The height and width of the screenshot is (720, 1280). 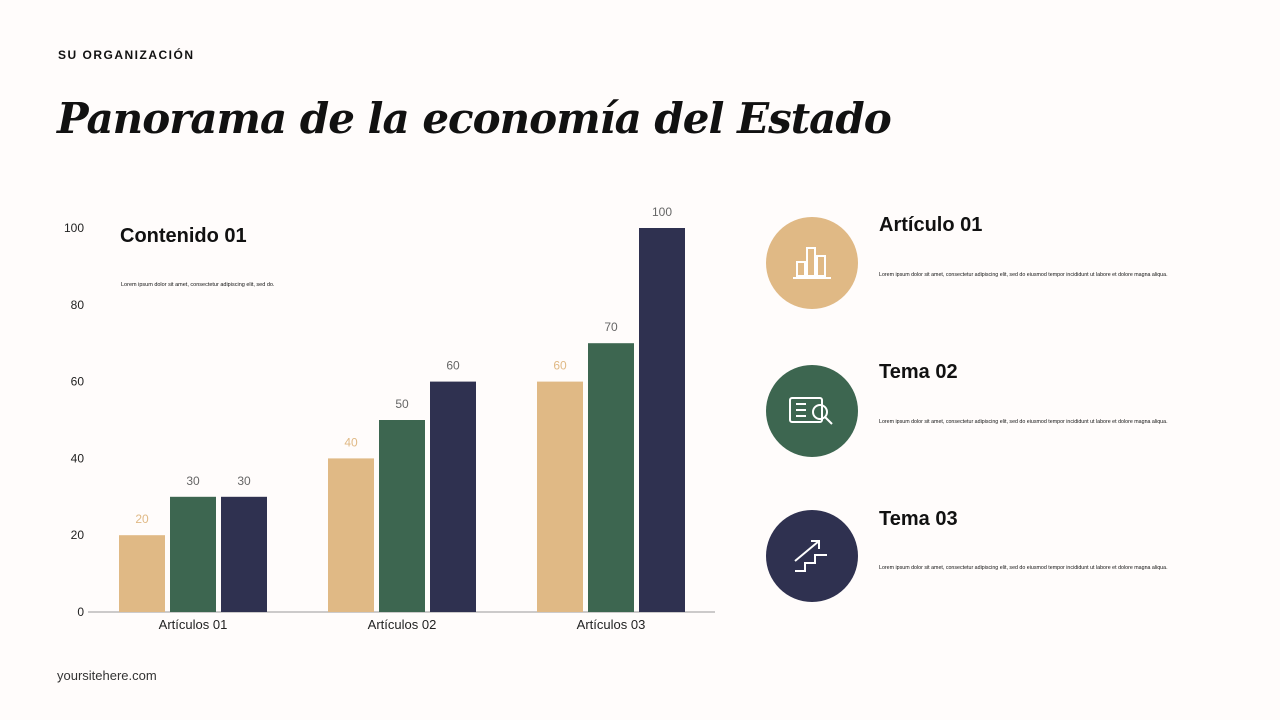 I want to click on card-title: Tema 03, so click(x=918, y=519).